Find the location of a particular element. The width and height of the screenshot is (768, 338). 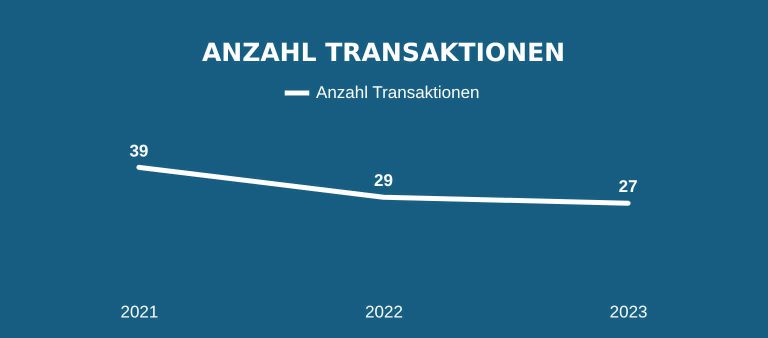

data-label: 27 is located at coordinates (628, 186).